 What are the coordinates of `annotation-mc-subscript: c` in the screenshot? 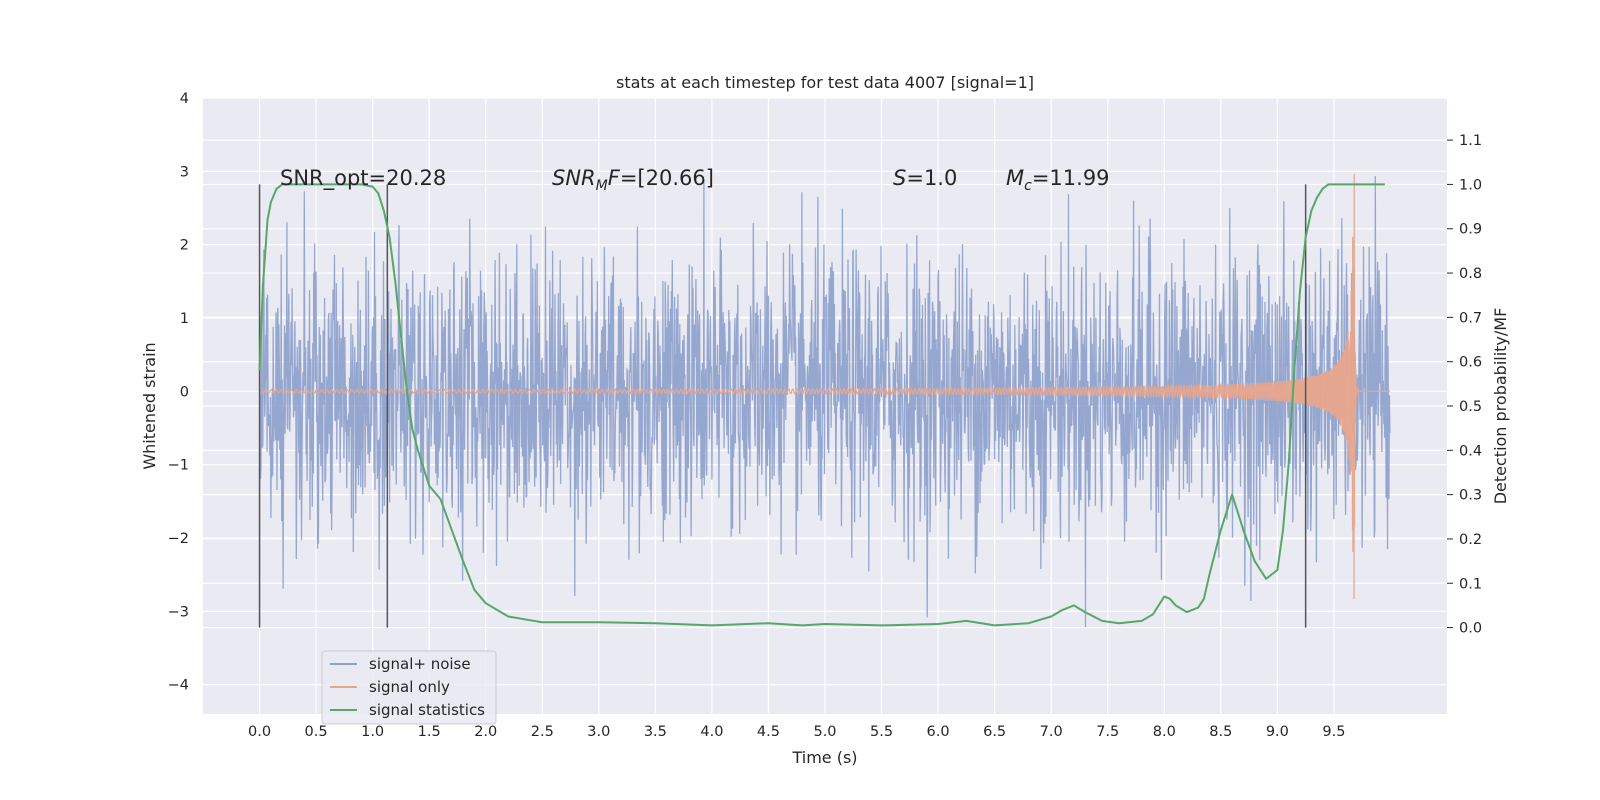 It's located at (1028, 186).